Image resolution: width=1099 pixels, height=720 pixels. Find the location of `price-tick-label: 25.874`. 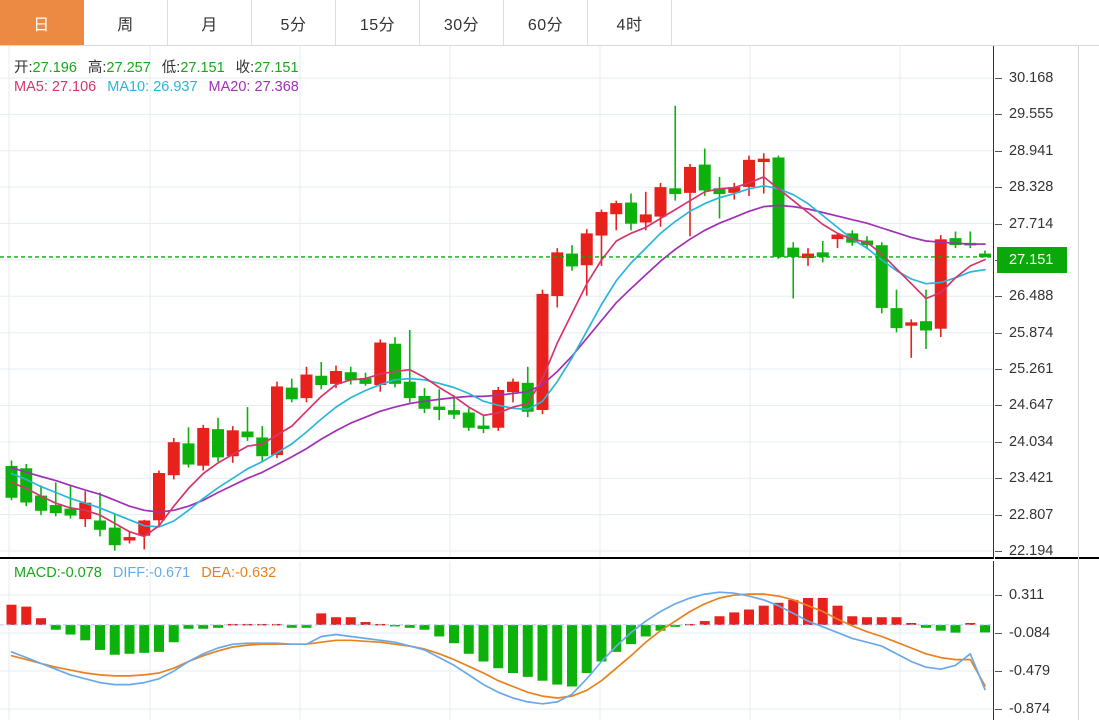

price-tick-label: 25.874 is located at coordinates (1031, 332).